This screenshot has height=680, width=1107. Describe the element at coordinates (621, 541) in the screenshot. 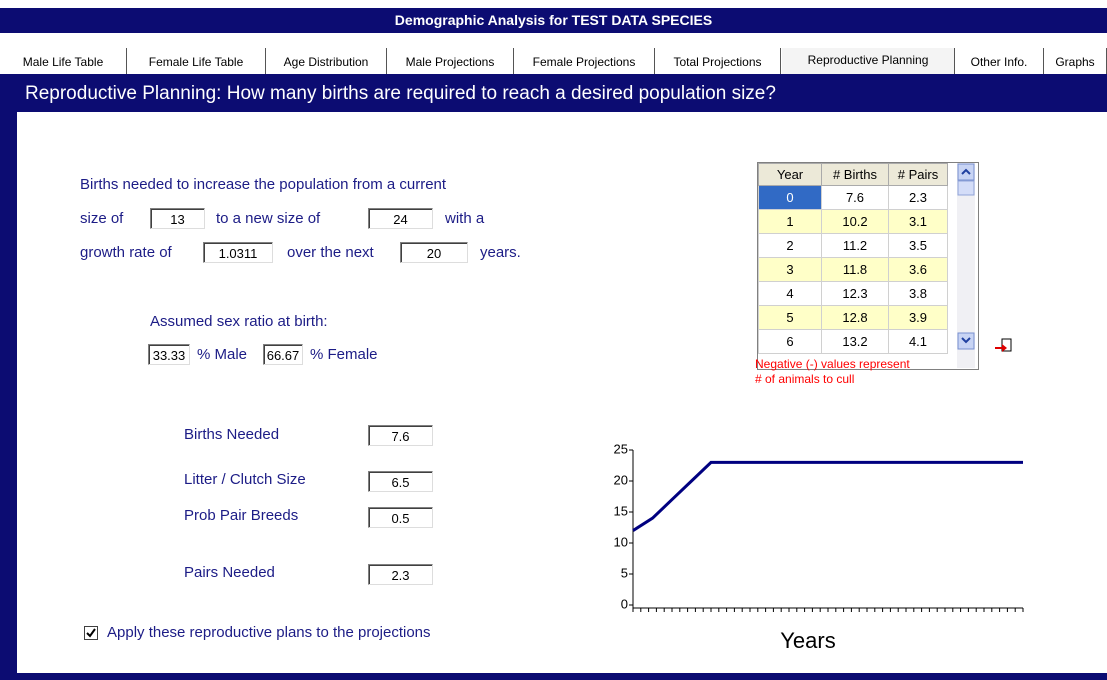

I see `y-tick-label: 10` at that location.